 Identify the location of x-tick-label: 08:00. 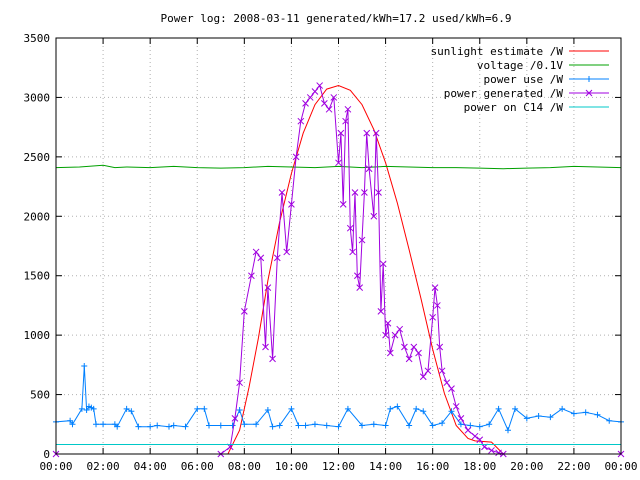
(244, 466).